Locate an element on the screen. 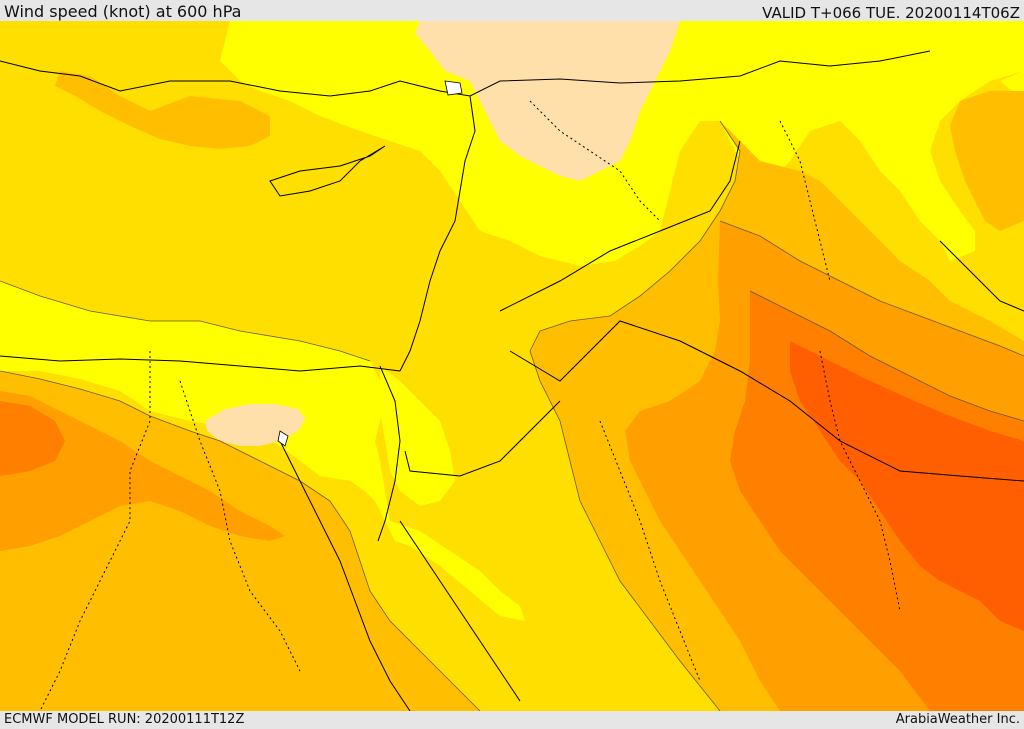  coastline-levant is located at coordinates (437, 233).